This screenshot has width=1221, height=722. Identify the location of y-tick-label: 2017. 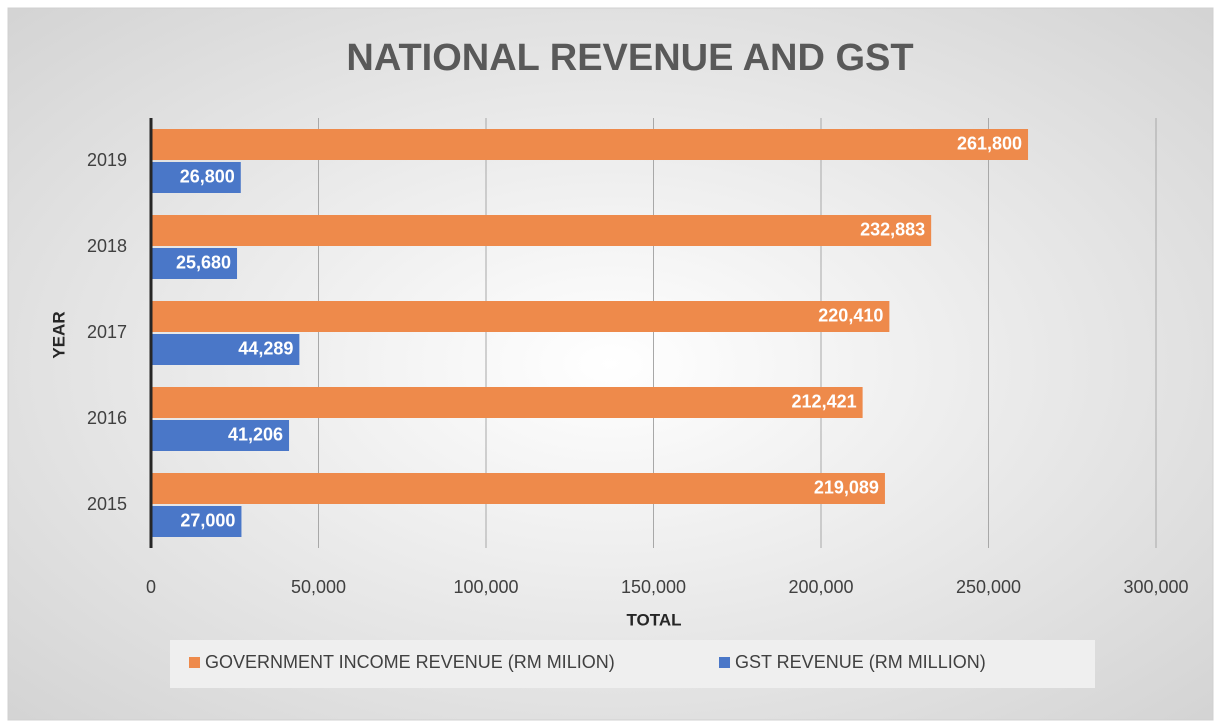
(107, 332).